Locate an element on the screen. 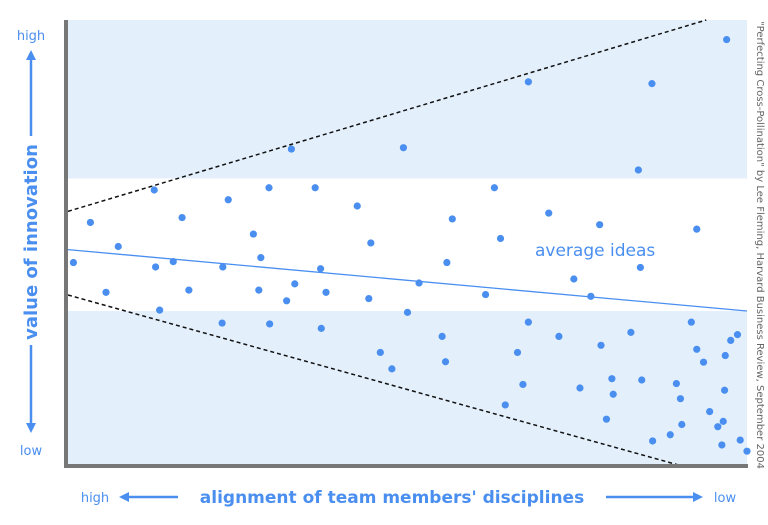 The image size is (768, 525). y-axis-label: value of innovation is located at coordinates (31, 242).